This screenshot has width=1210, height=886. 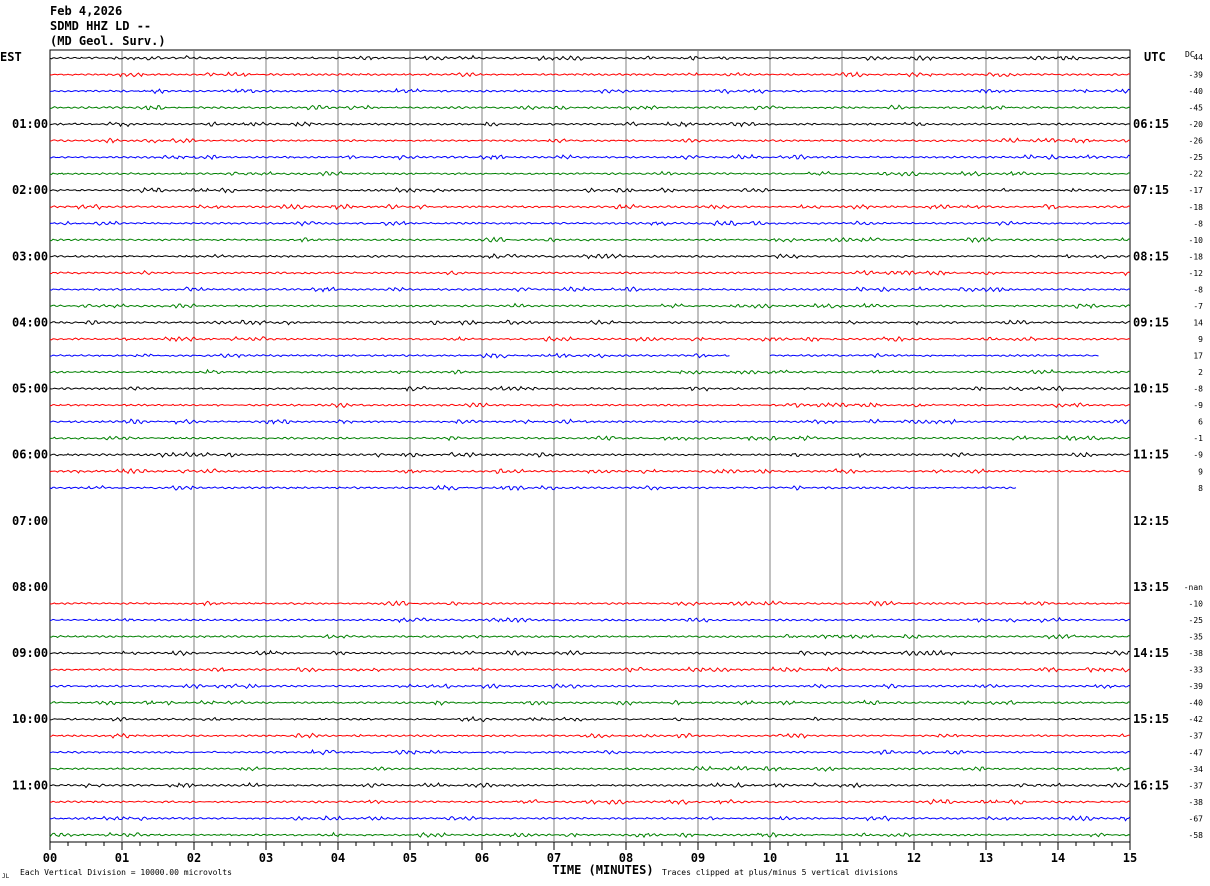 I want to click on utc-hour-label: 06:15, so click(x=1151, y=124).